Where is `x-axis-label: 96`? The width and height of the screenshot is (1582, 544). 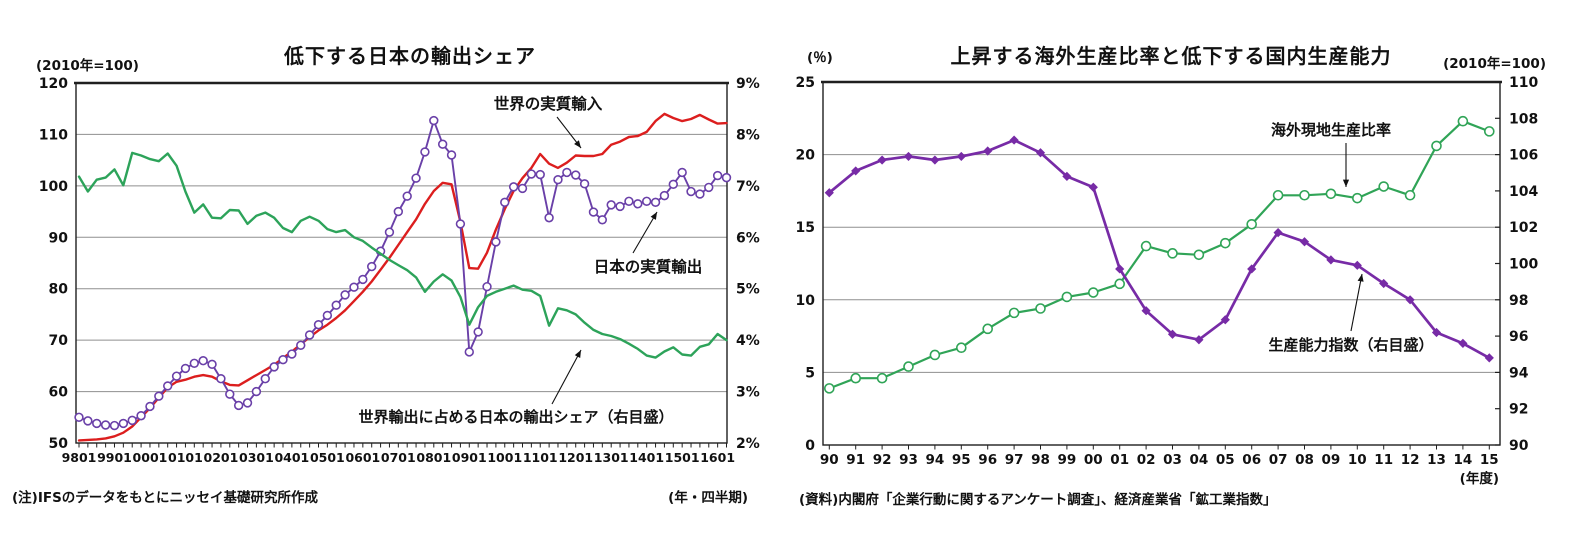 x-axis-label: 96 is located at coordinates (987, 460).